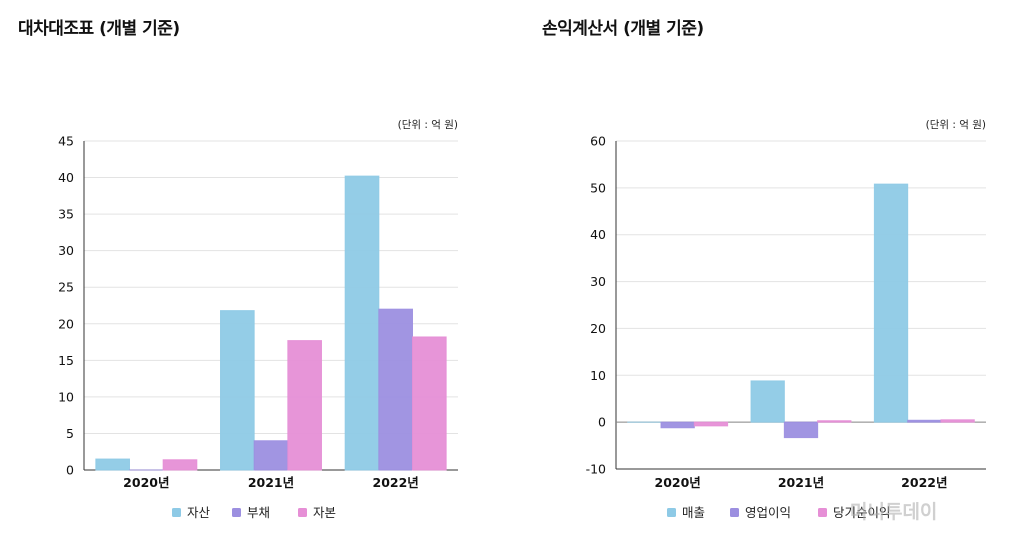 This screenshot has height=540, width=1024. What do you see at coordinates (596, 469) in the screenshot?
I see `y-tick-label: -10` at bounding box center [596, 469].